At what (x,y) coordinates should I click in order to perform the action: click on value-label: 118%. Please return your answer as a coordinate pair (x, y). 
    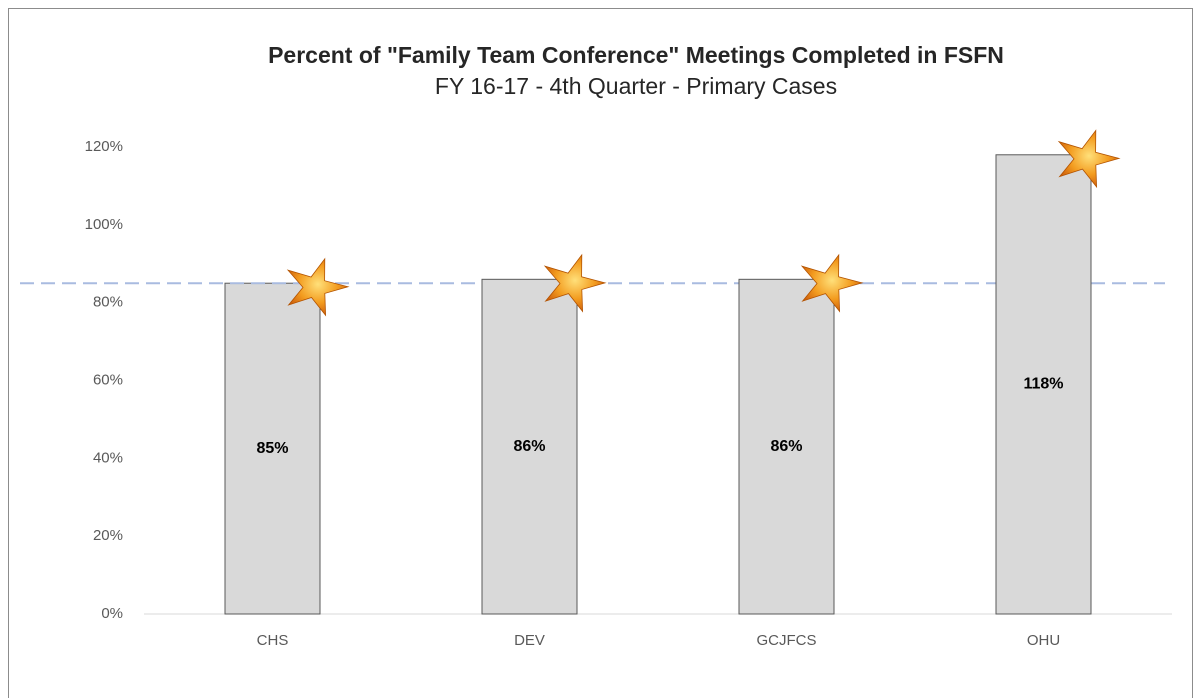
    Looking at the image, I should click on (1043, 384).